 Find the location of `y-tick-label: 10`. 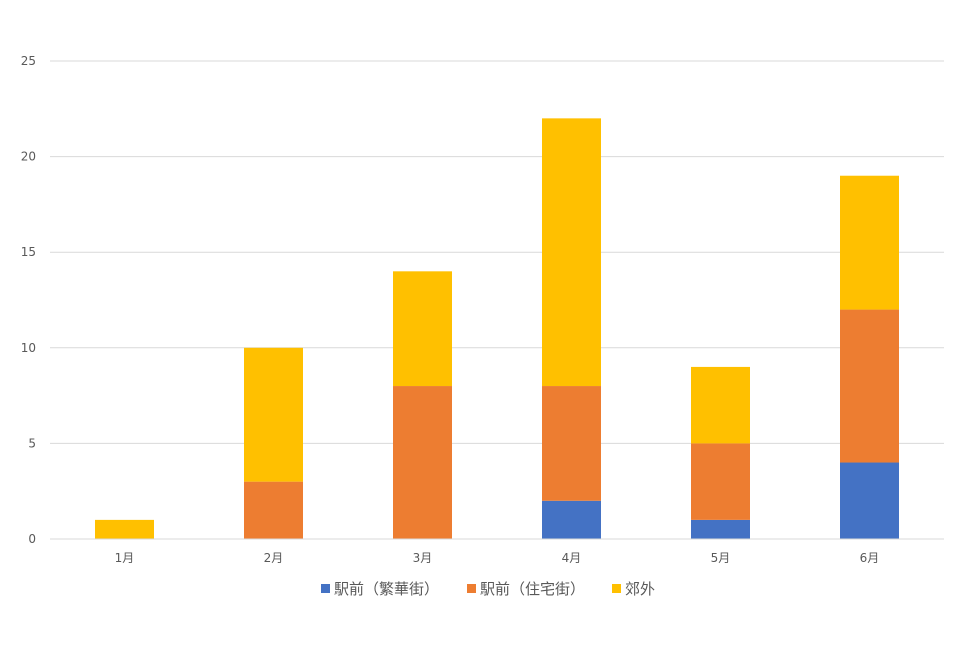

y-tick-label: 10 is located at coordinates (28, 348).